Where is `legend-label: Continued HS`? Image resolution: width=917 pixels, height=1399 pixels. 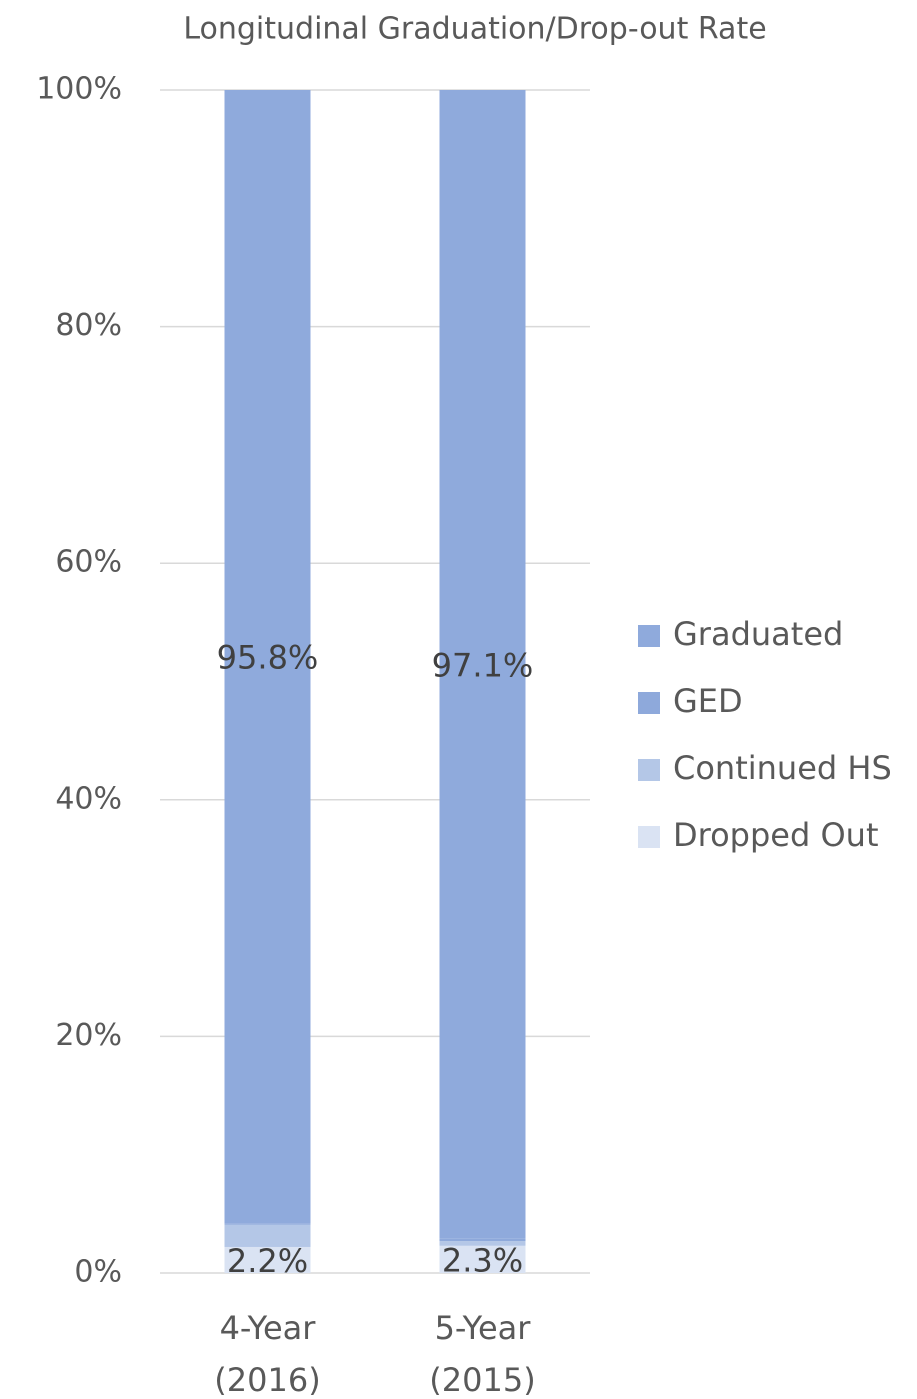
legend-label: Continued HS is located at coordinates (782, 768).